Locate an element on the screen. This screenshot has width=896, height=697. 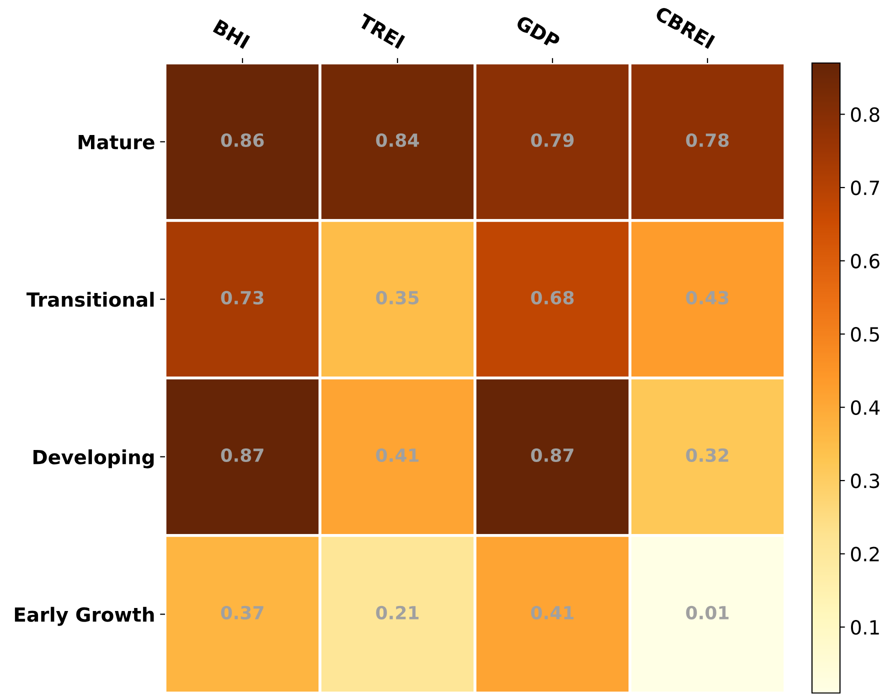
y-tick-label: Mature is located at coordinates (116, 142).